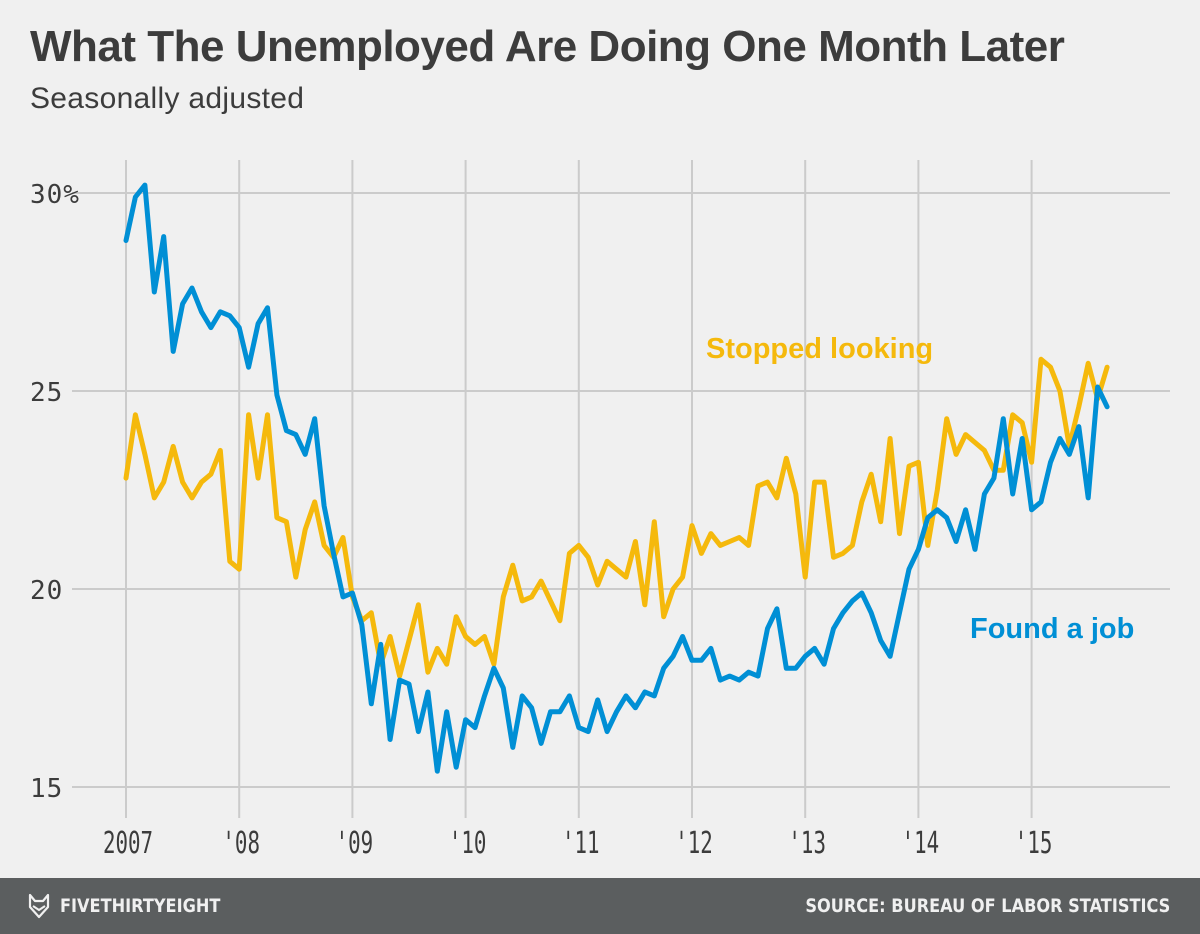  What do you see at coordinates (128, 843) in the screenshot?
I see `x-tick-label: 2007` at bounding box center [128, 843].